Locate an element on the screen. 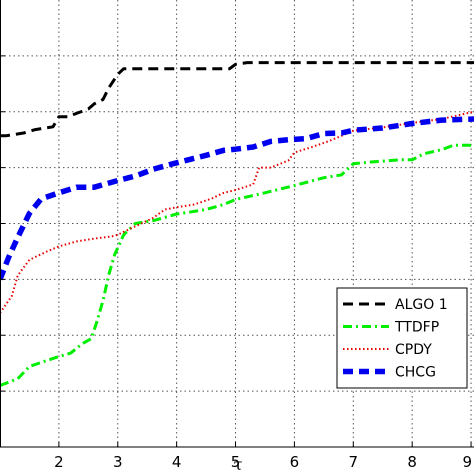 The width and height of the screenshot is (474, 474). legend-label-algo-1: ALGO 1 is located at coordinates (421, 305).